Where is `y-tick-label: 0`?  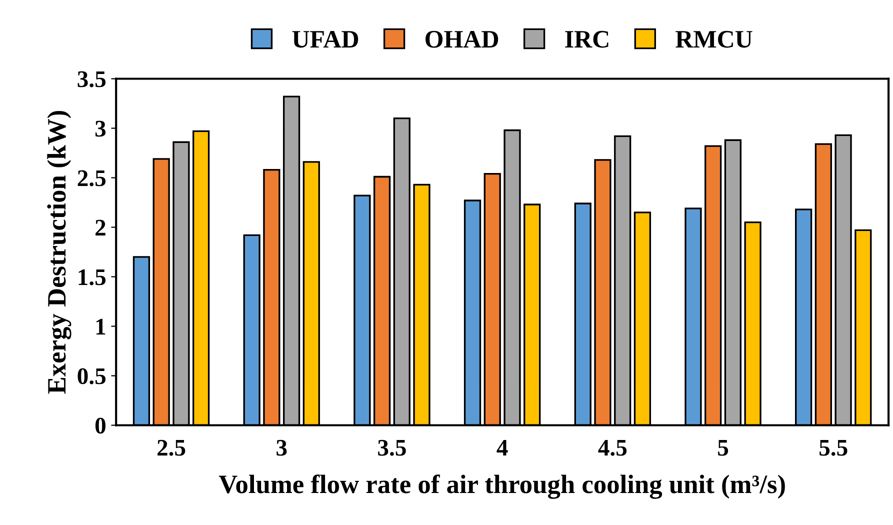 y-tick-label: 0 is located at coordinates (100, 426).